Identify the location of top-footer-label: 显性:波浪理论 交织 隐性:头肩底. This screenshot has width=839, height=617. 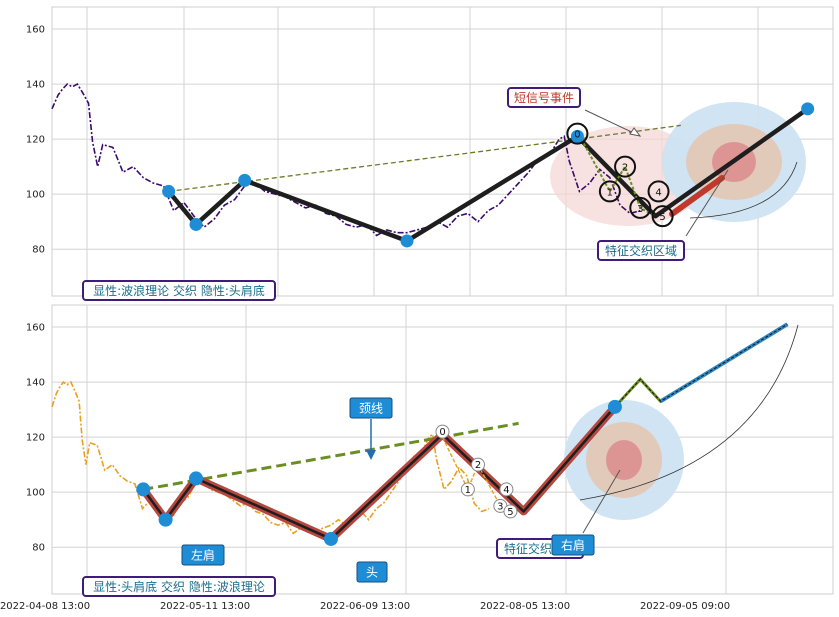
(179, 290).